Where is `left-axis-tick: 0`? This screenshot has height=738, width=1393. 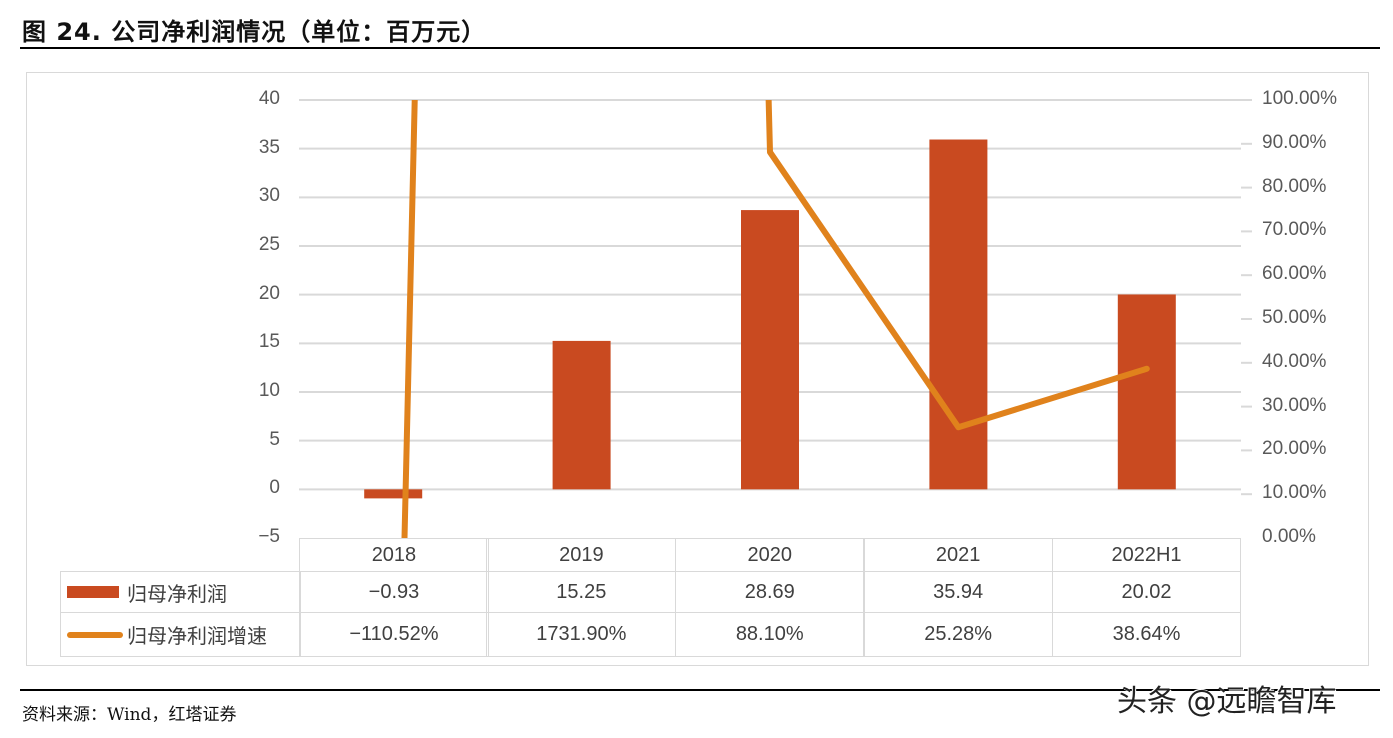
left-axis-tick: 0 is located at coordinates (274, 488).